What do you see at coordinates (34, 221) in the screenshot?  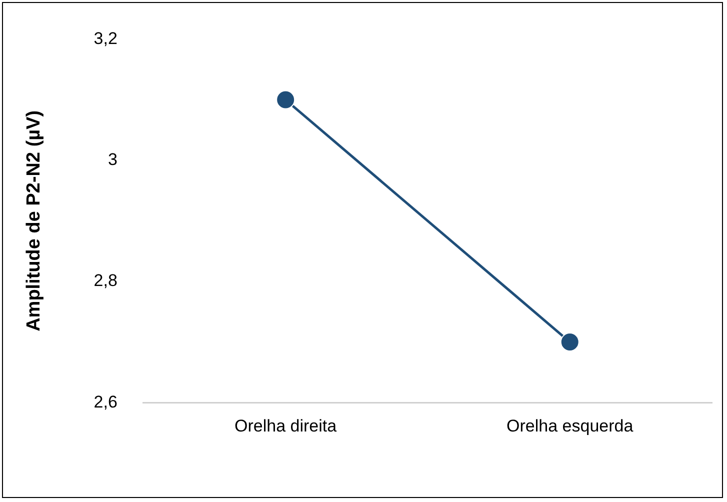 I see `y-axis-title: Amplitude de P2-N2 (µV)` at bounding box center [34, 221].